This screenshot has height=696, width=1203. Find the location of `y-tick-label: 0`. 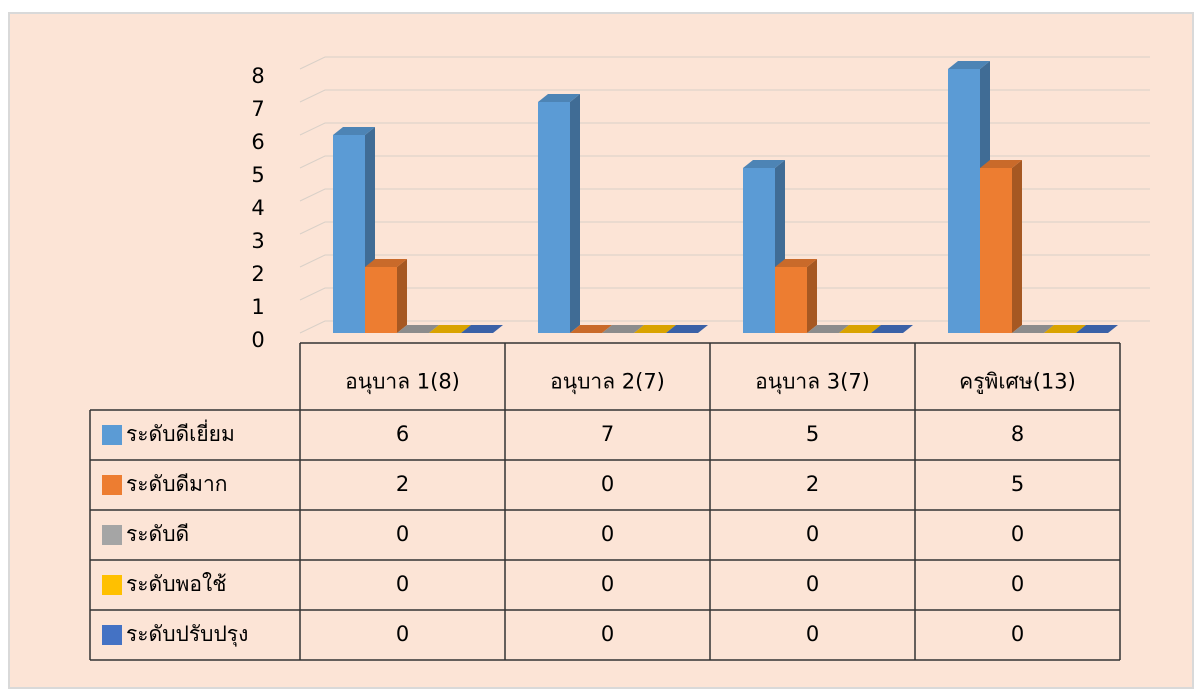

y-tick-label: 0 is located at coordinates (257, 340).